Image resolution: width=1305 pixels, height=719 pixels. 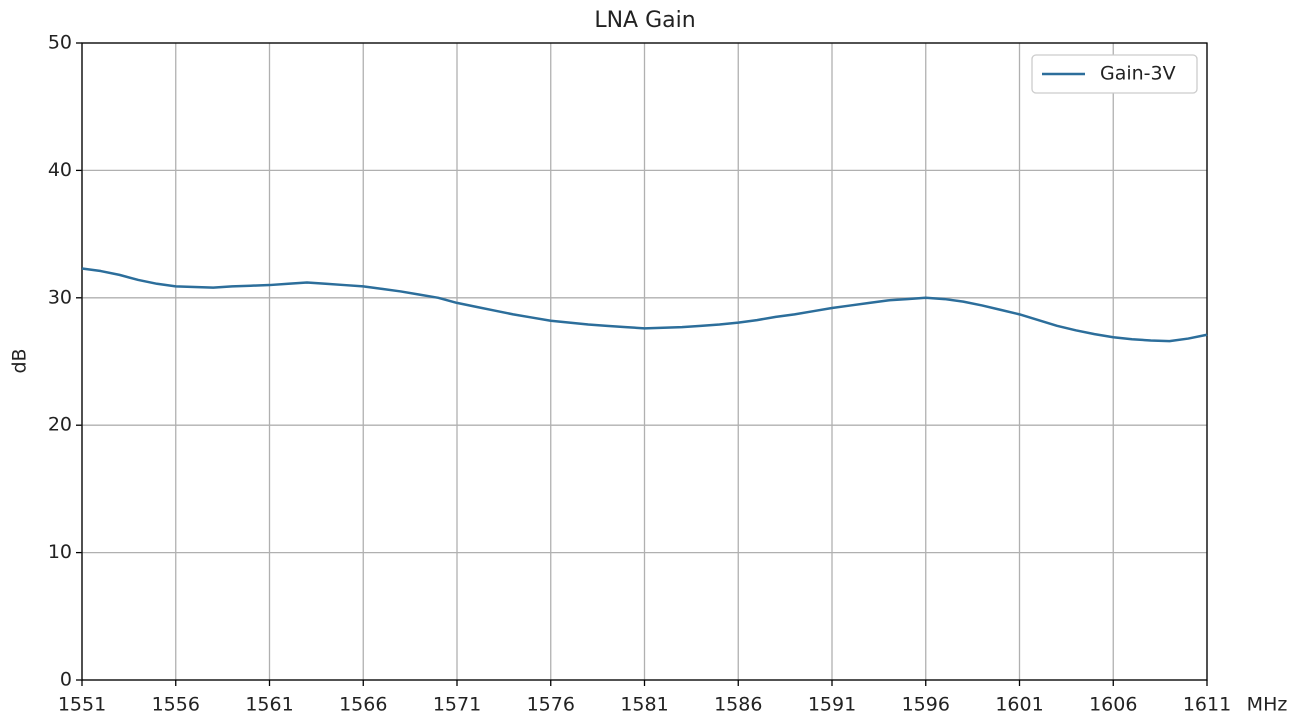 What do you see at coordinates (363, 705) in the screenshot?
I see `x-tick-label: 1566` at bounding box center [363, 705].